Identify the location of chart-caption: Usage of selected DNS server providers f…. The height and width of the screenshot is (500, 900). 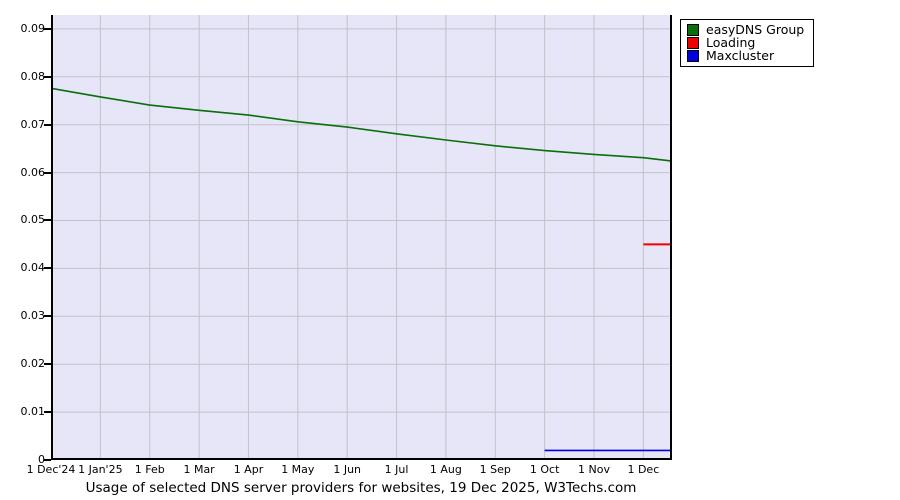
(361, 488).